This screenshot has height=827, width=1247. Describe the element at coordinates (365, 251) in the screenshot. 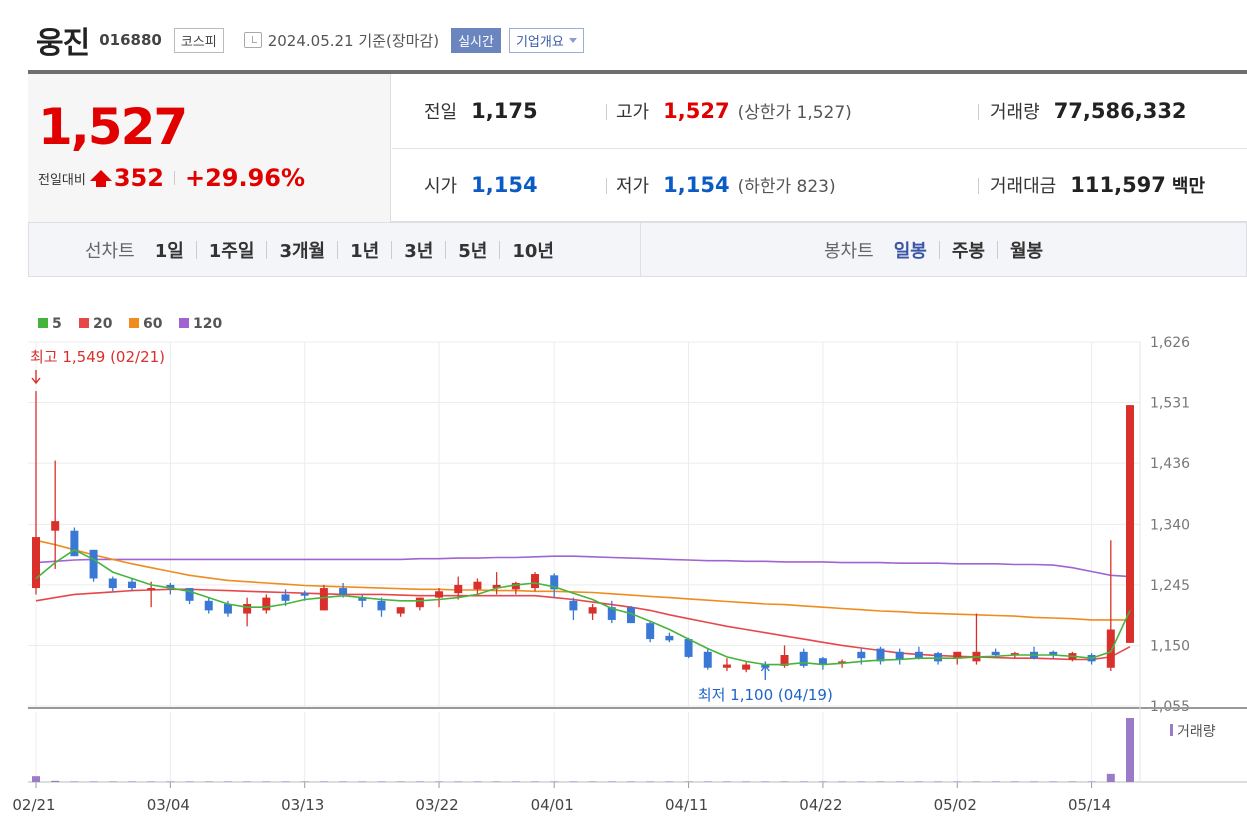

I see `tab-line_tabs-3: 1년` at that location.